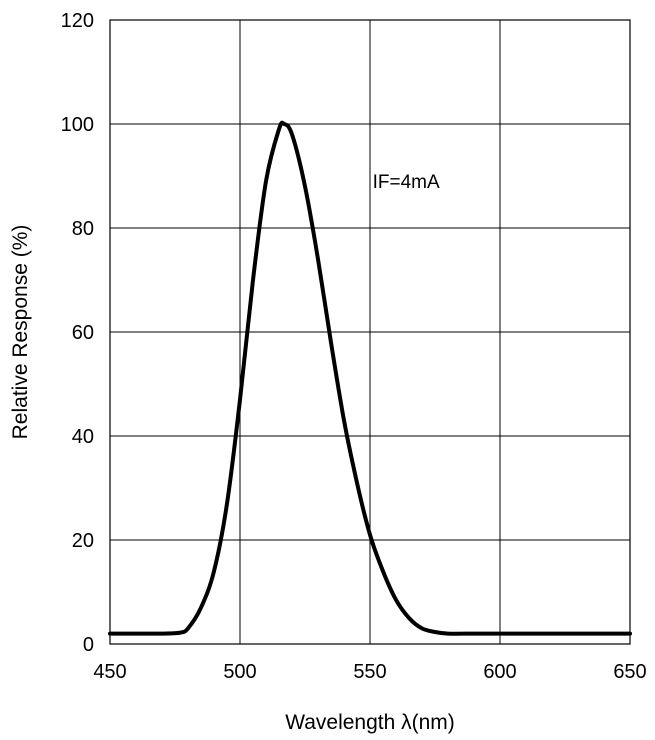 This screenshot has width=655, height=740. I want to click on x-tick-label: 550, so click(369, 672).